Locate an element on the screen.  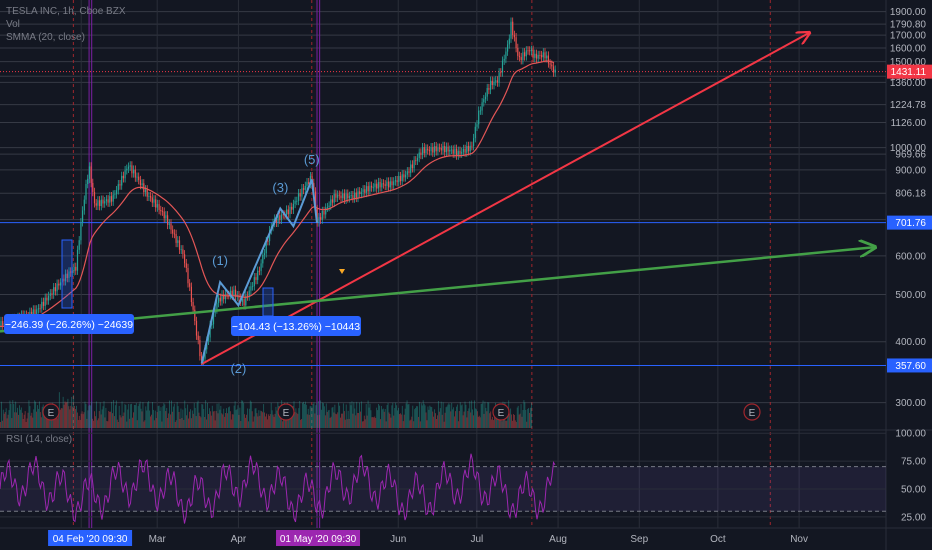
rsi-line is located at coordinates (278, 488).